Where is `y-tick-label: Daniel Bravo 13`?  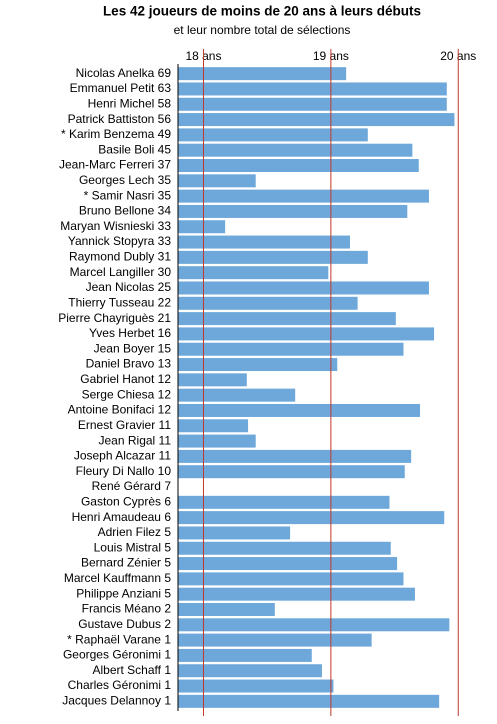
y-tick-label: Daniel Bravo 13 is located at coordinates (129, 364).